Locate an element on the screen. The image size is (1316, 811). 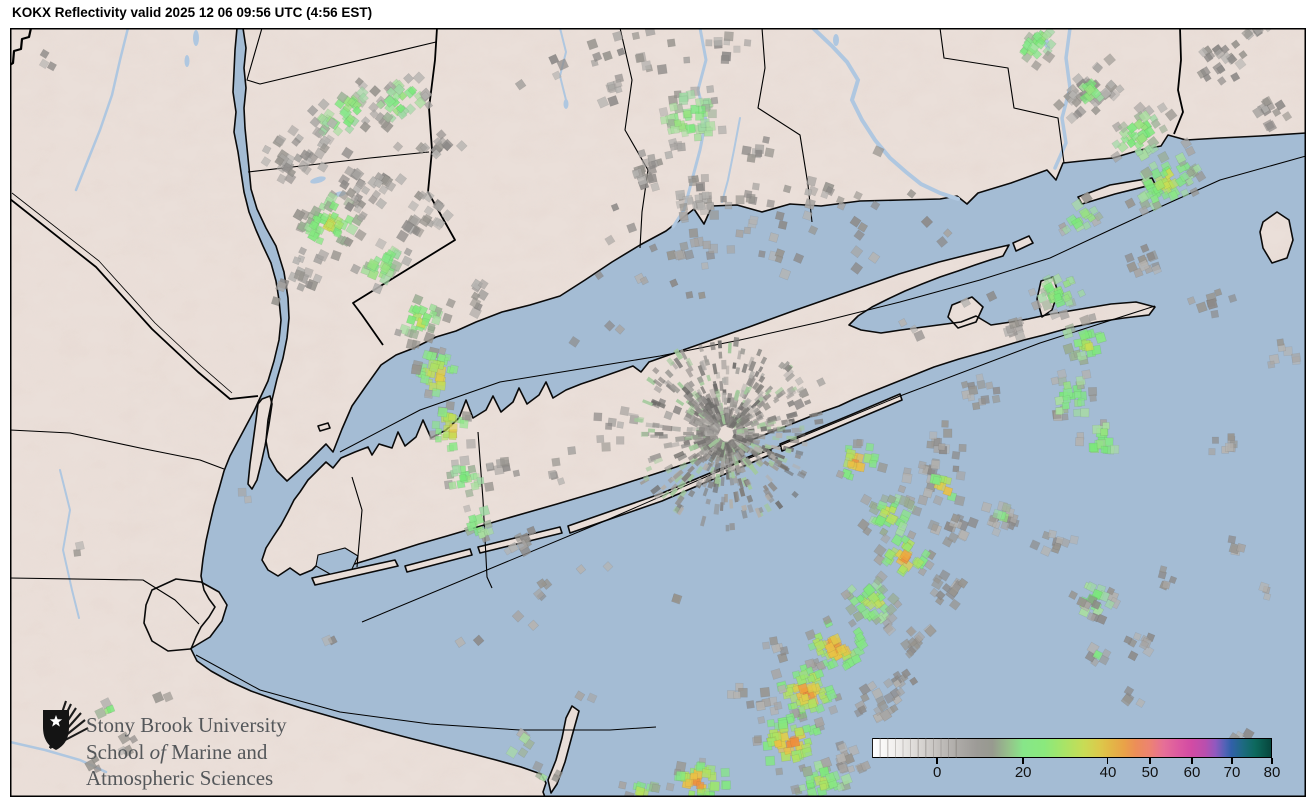
colorbar-stripes is located at coordinates (917, 748).